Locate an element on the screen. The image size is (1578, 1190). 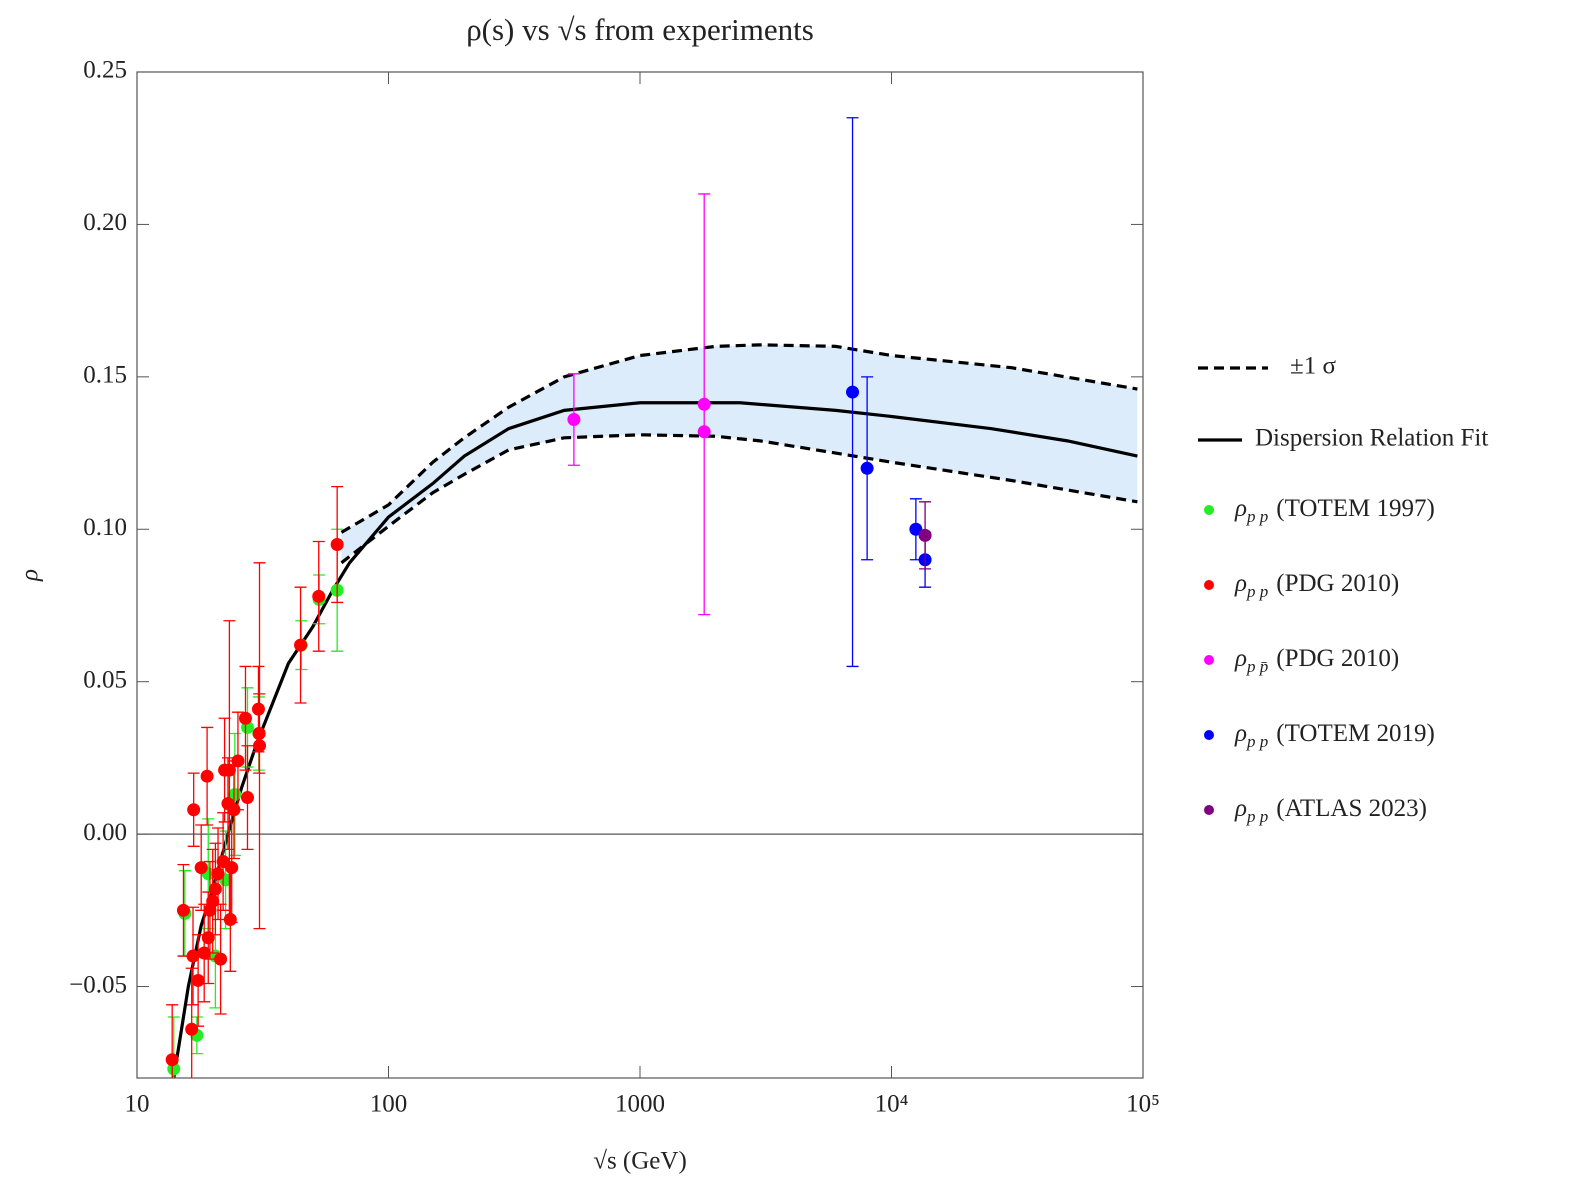
legend-label: ρp p (ATLAS 2023) is located at coordinates (1330, 810).